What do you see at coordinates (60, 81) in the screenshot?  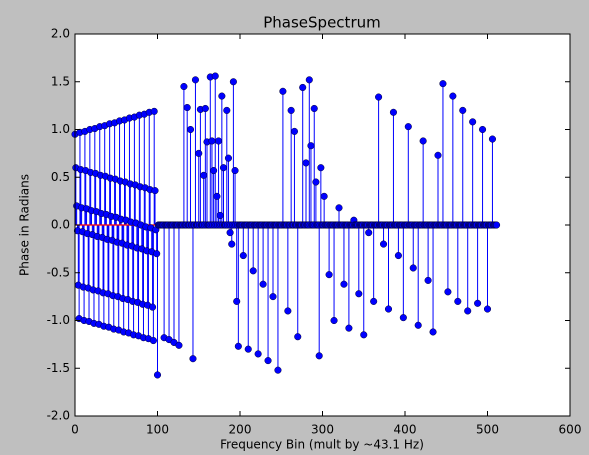 I see `y-tick-label: 1.5` at bounding box center [60, 81].